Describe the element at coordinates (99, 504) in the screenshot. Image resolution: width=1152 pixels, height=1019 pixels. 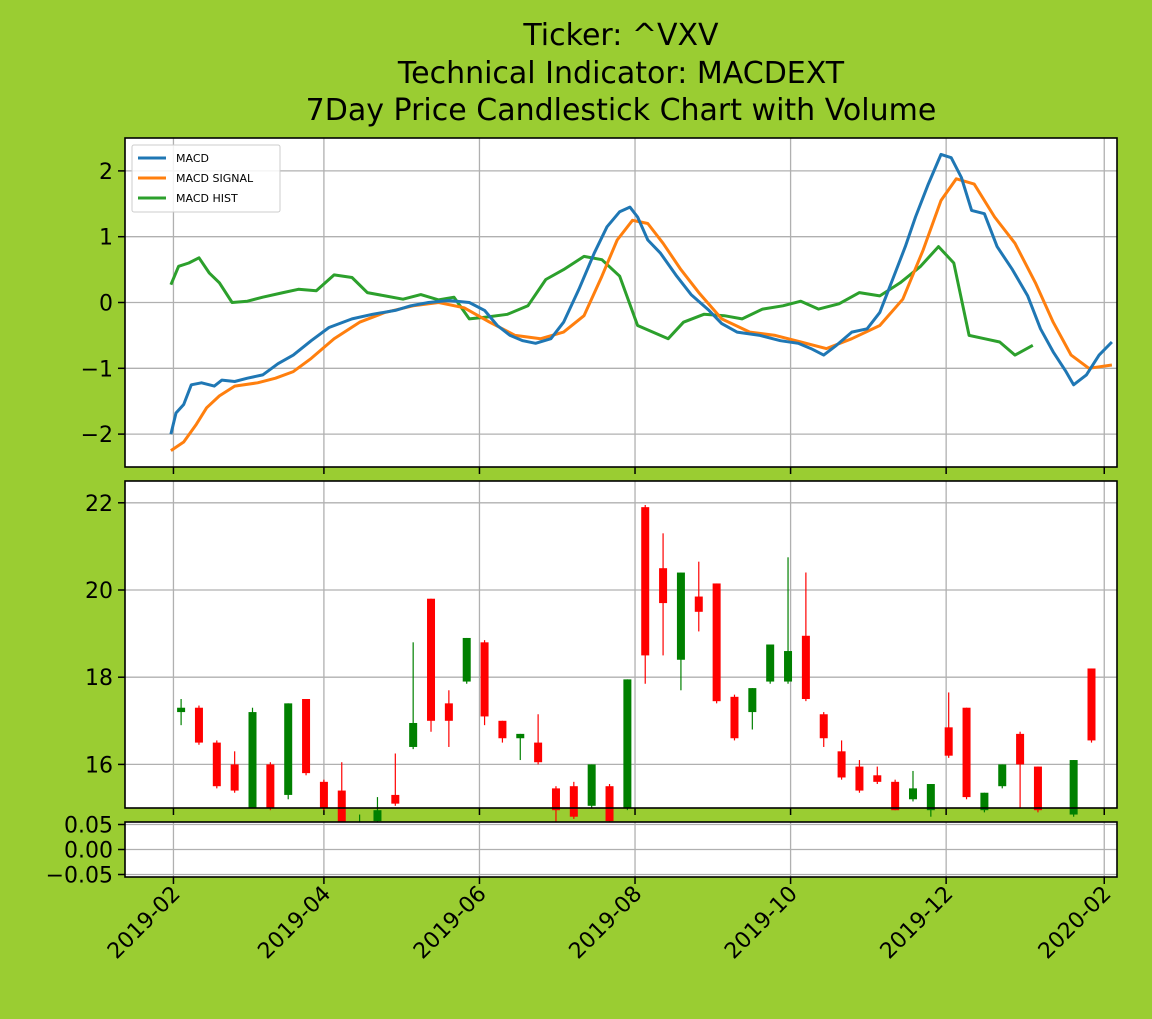
I see `price-ytick-label: 22` at that location.